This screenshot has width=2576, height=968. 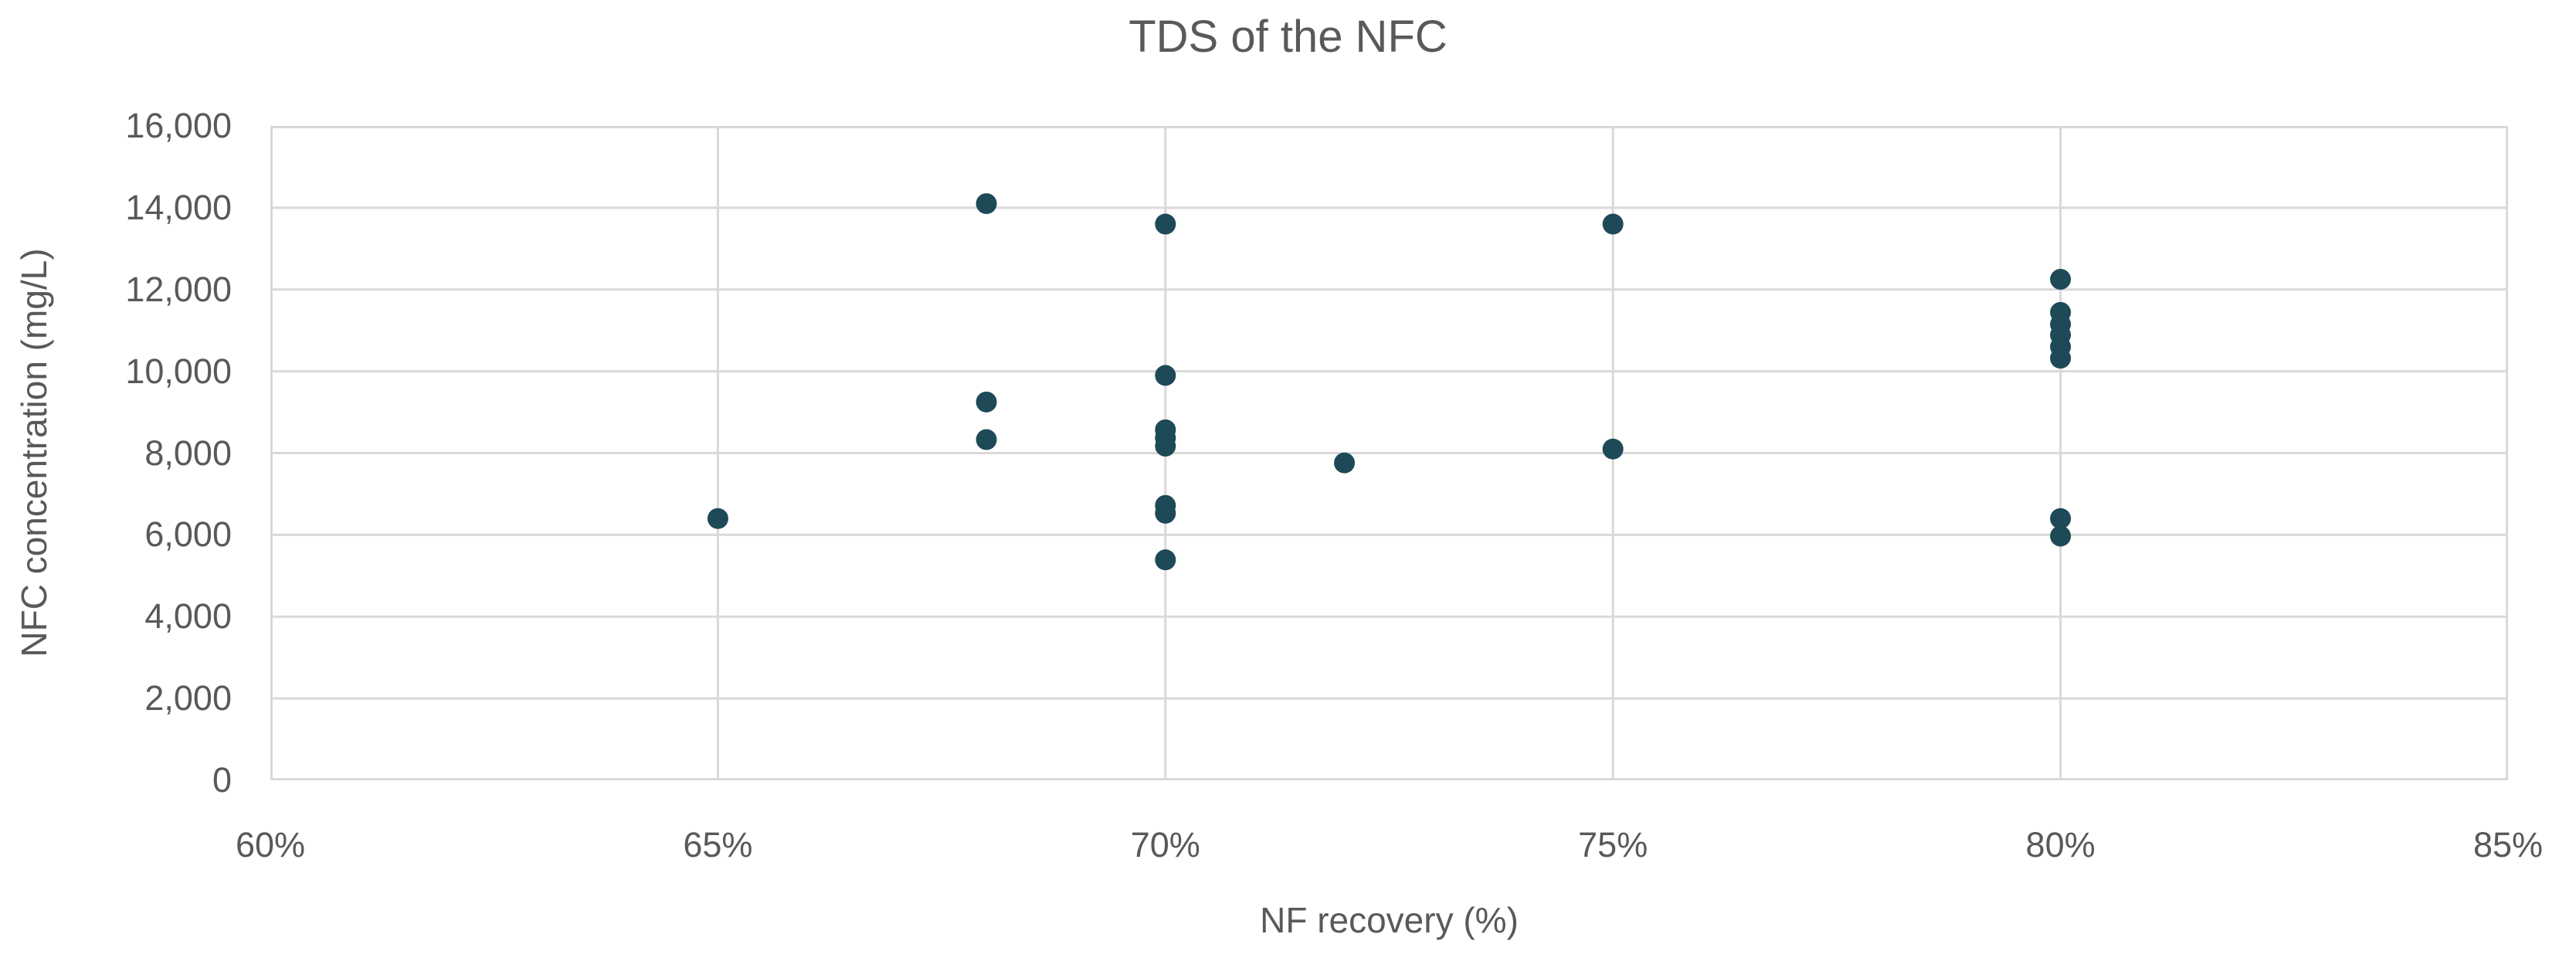 What do you see at coordinates (178, 207) in the screenshot?
I see `y-tick-label: 14,000` at bounding box center [178, 207].